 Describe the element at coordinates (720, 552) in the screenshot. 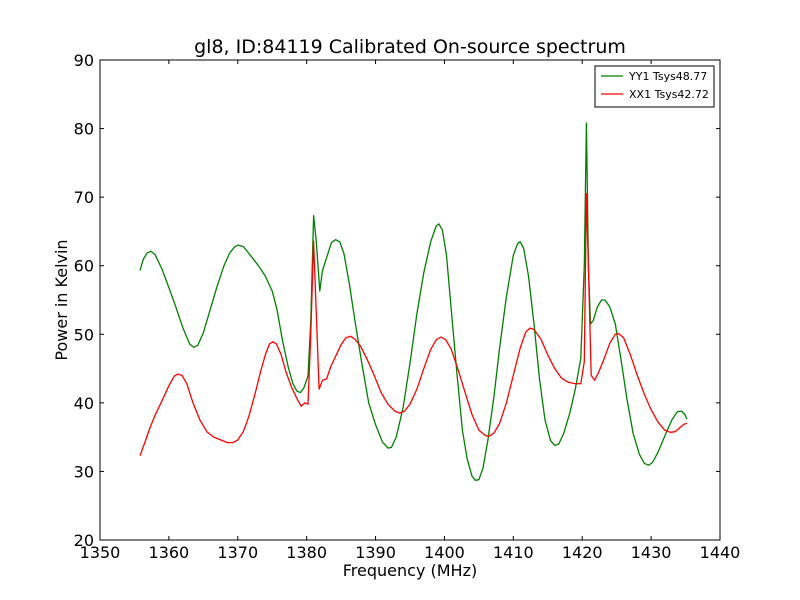

I see `x-tick-label: 1440` at that location.